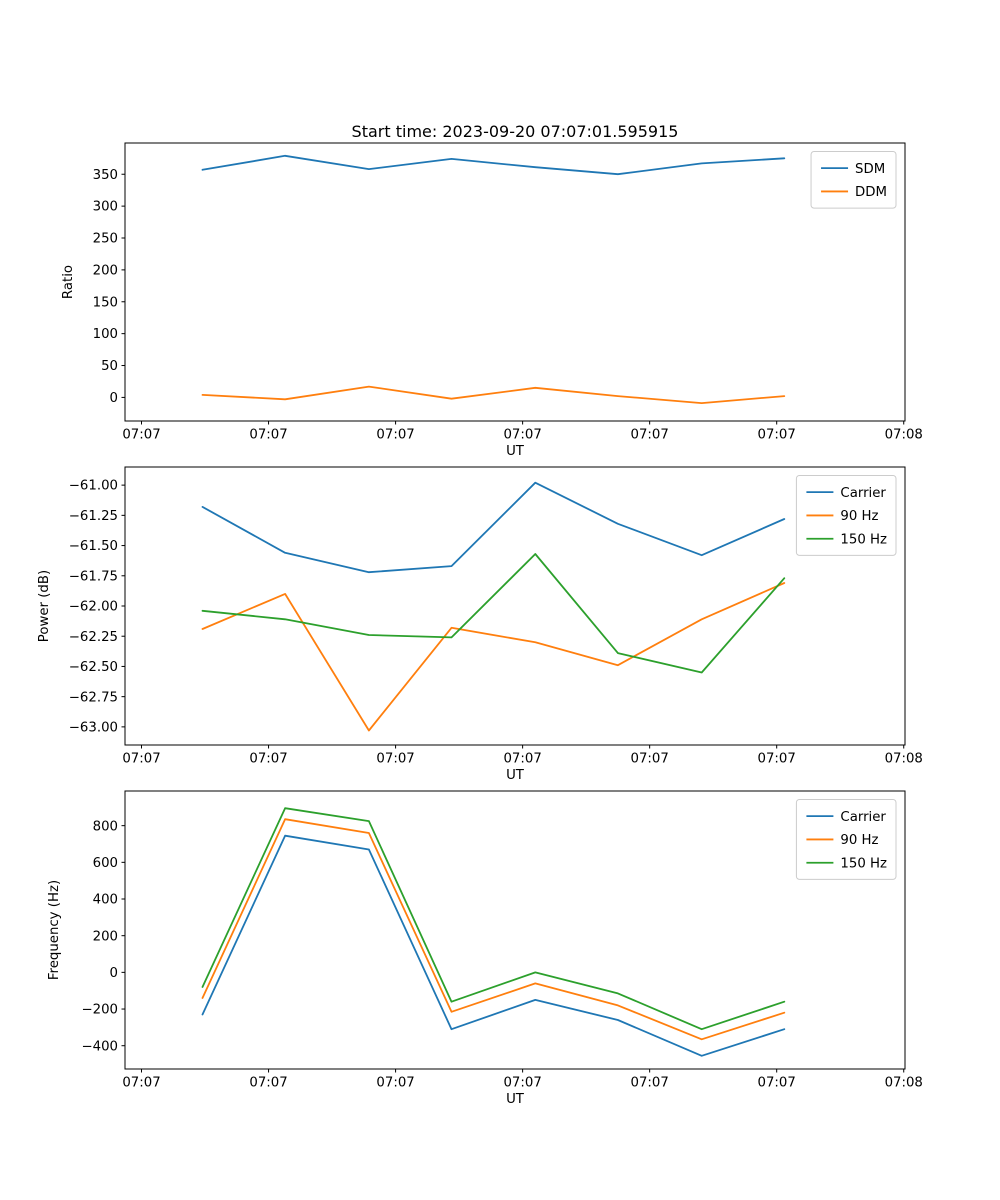 This screenshot has width=1000, height=1200. Describe the element at coordinates (93, 576) in the screenshot. I see `y-tick-label: −61.75` at that location.